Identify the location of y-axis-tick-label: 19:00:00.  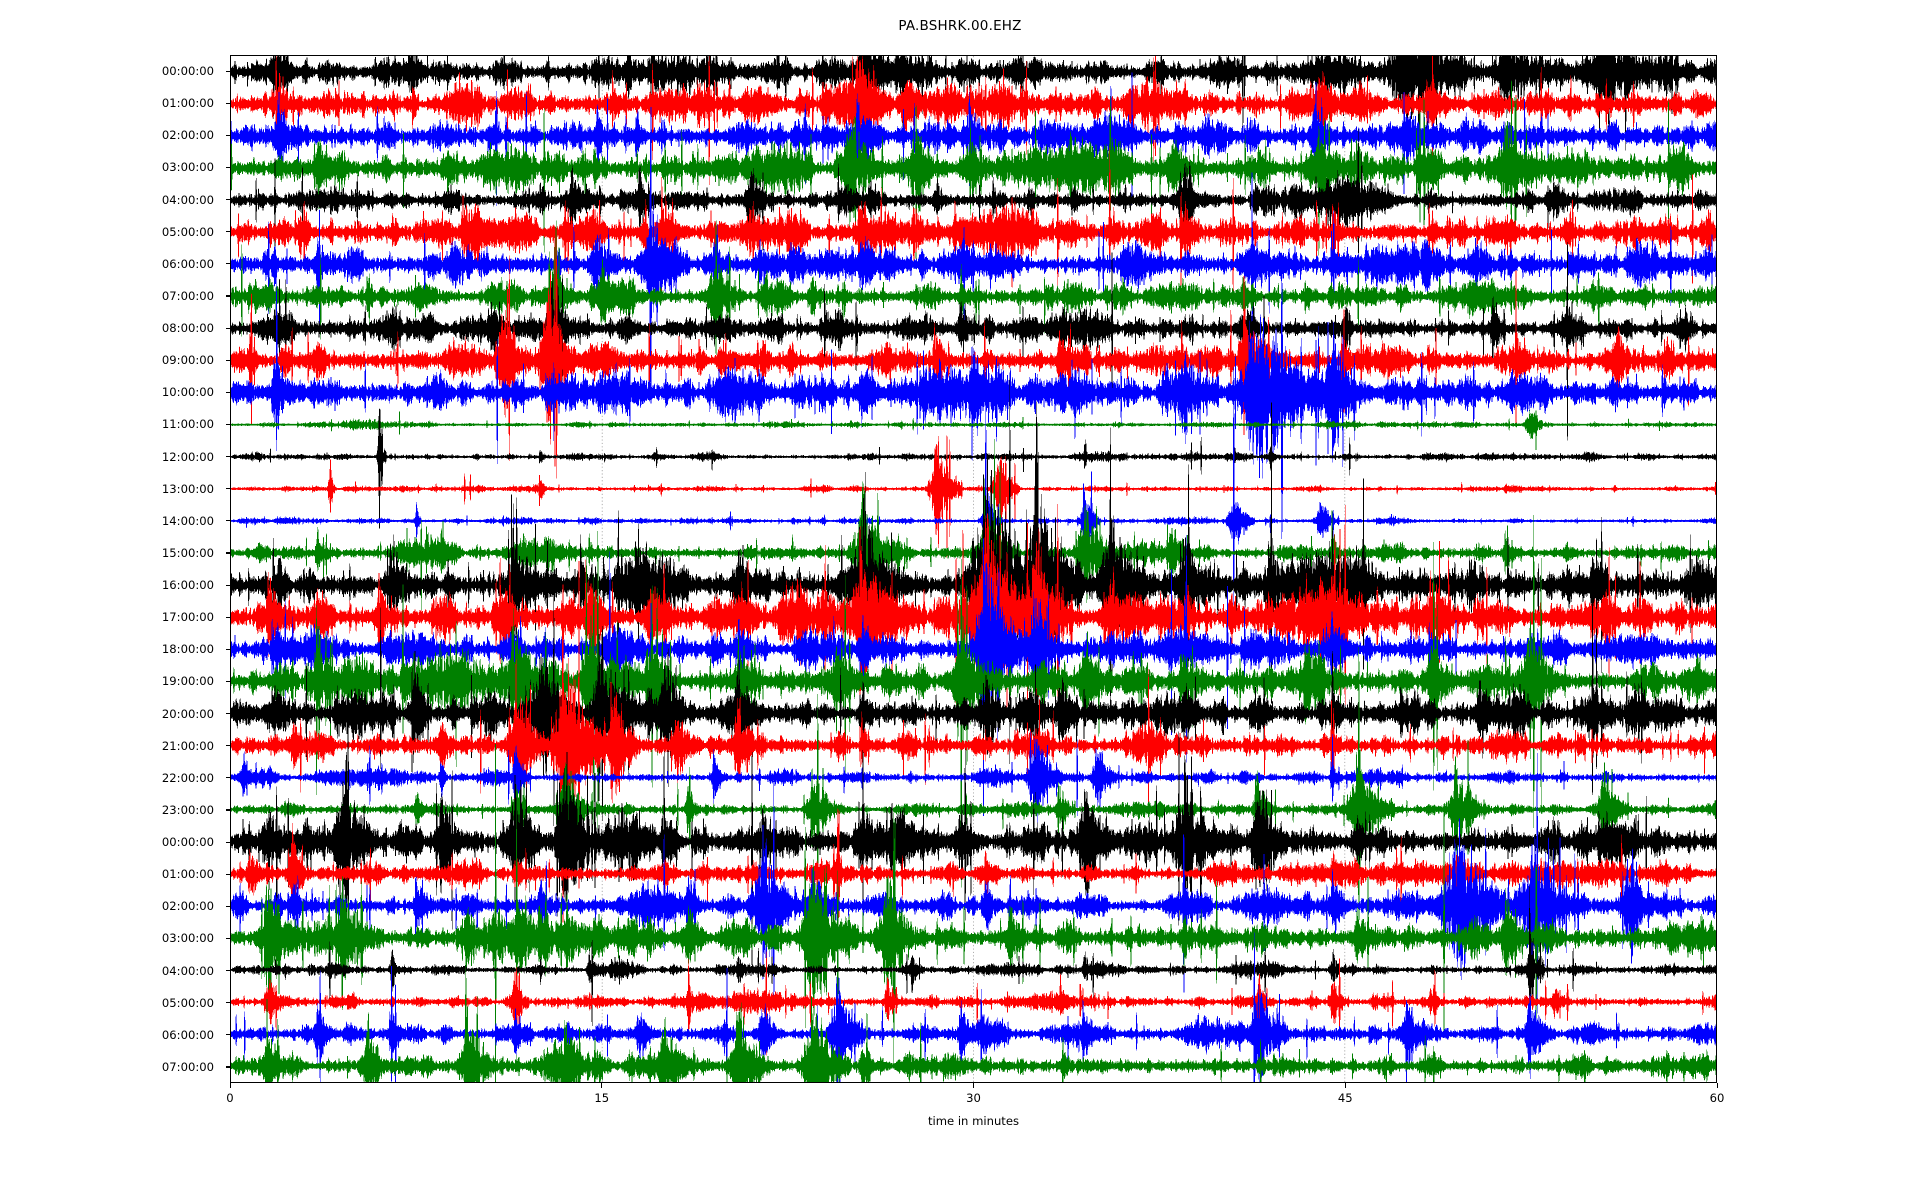
(187, 681).